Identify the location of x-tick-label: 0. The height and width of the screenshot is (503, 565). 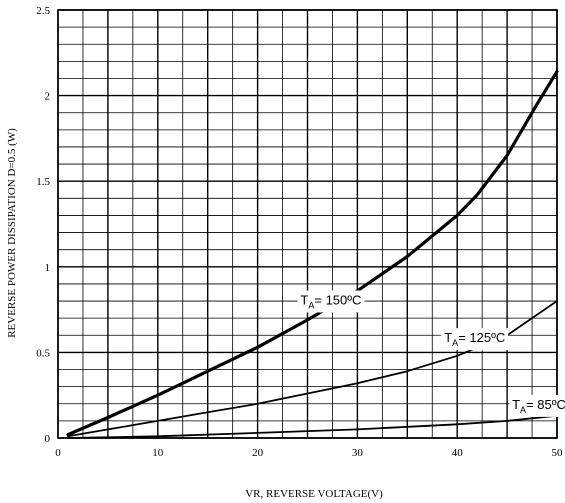
(58, 453).